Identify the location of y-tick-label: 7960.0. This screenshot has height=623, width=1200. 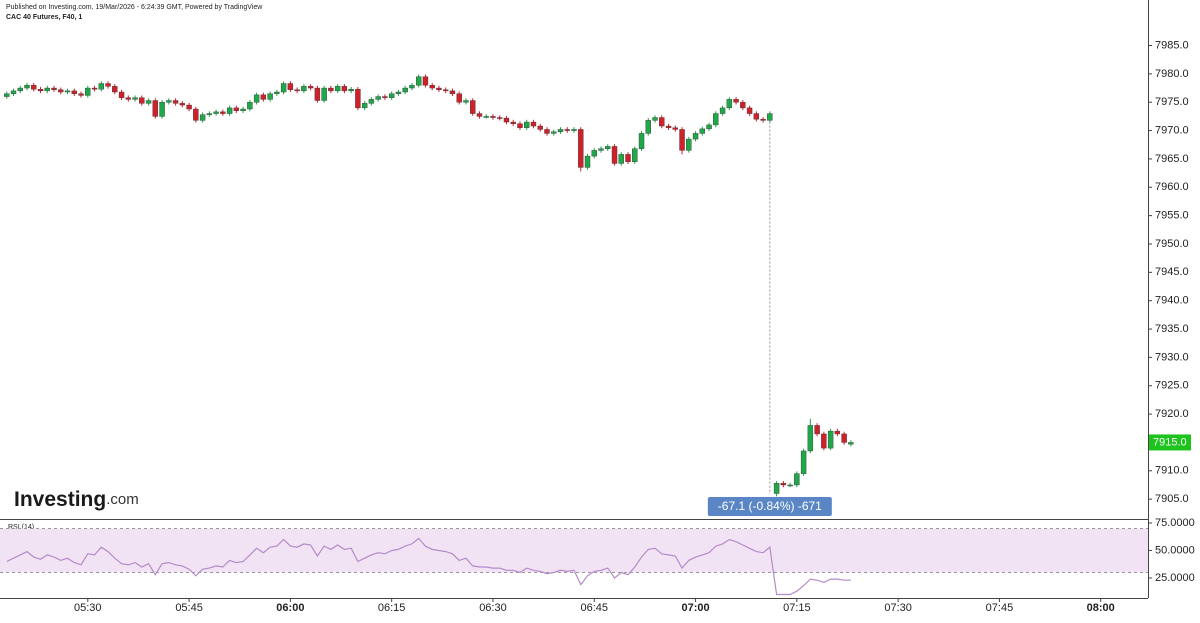
(1172, 187).